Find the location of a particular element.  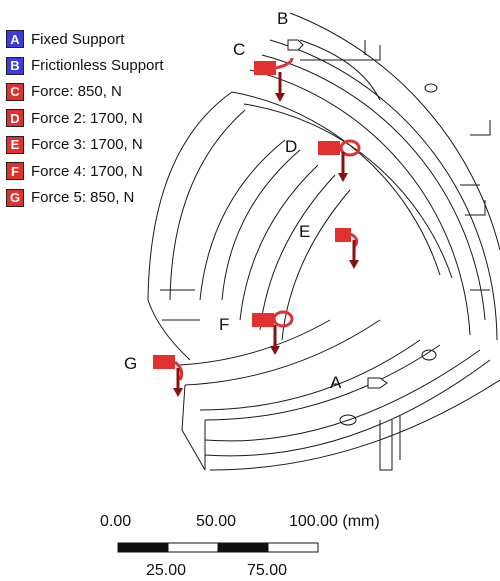

legend-item-frictionless-support: B Frictionless Support is located at coordinates (85, 65).